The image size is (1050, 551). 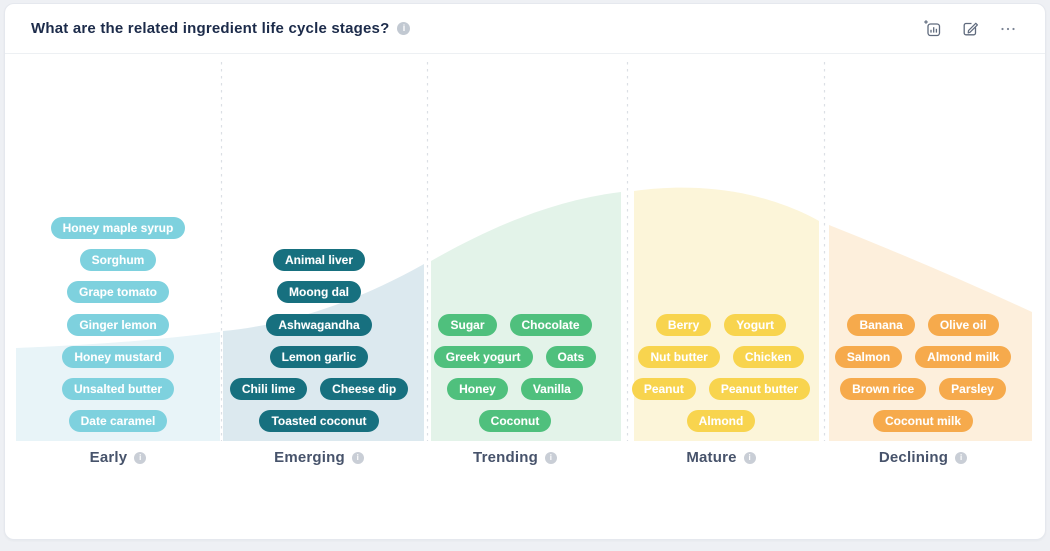 What do you see at coordinates (923, 324) in the screenshot?
I see `pill-row: Banana Olive oil` at bounding box center [923, 324].